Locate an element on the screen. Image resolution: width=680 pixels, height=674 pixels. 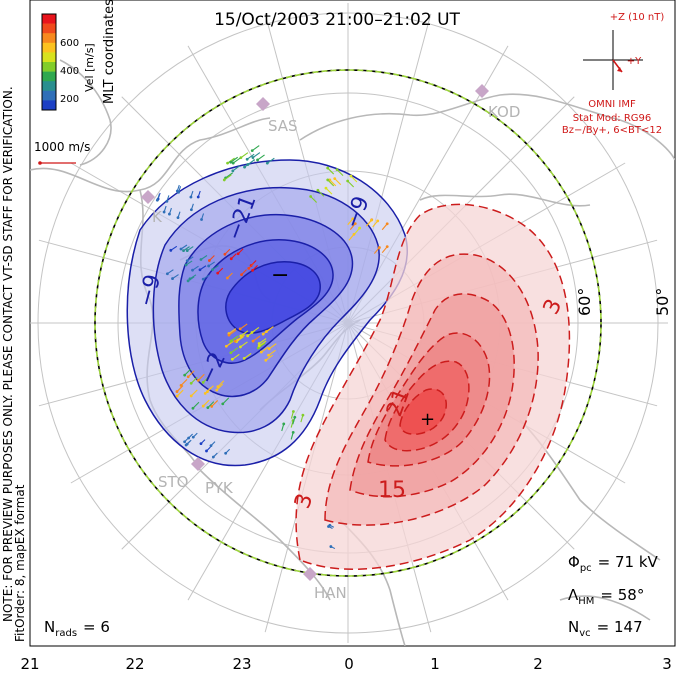
lat-label-50: 50° is located at coordinates (662, 302).